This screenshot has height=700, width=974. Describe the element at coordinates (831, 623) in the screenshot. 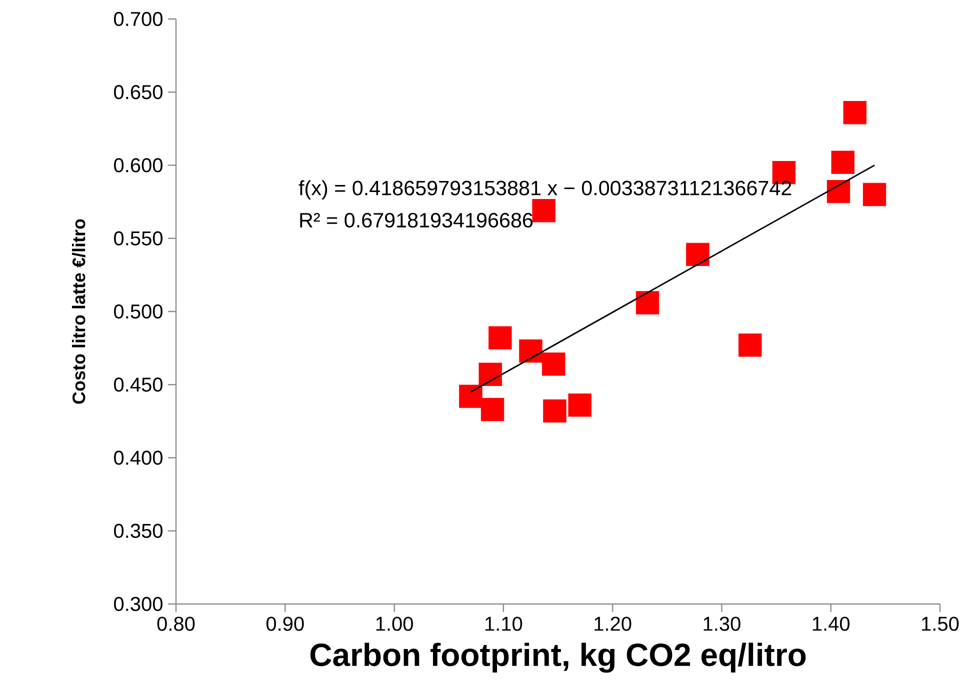

I see `x-tick-label: 1.40` at that location.